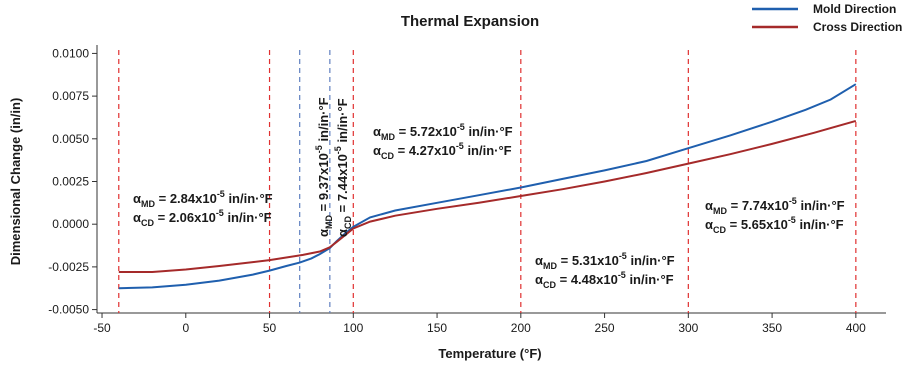 This screenshot has width=903, height=367. Describe the element at coordinates (68, 310) in the screenshot. I see `y-tick-label: -0.0050` at that location.